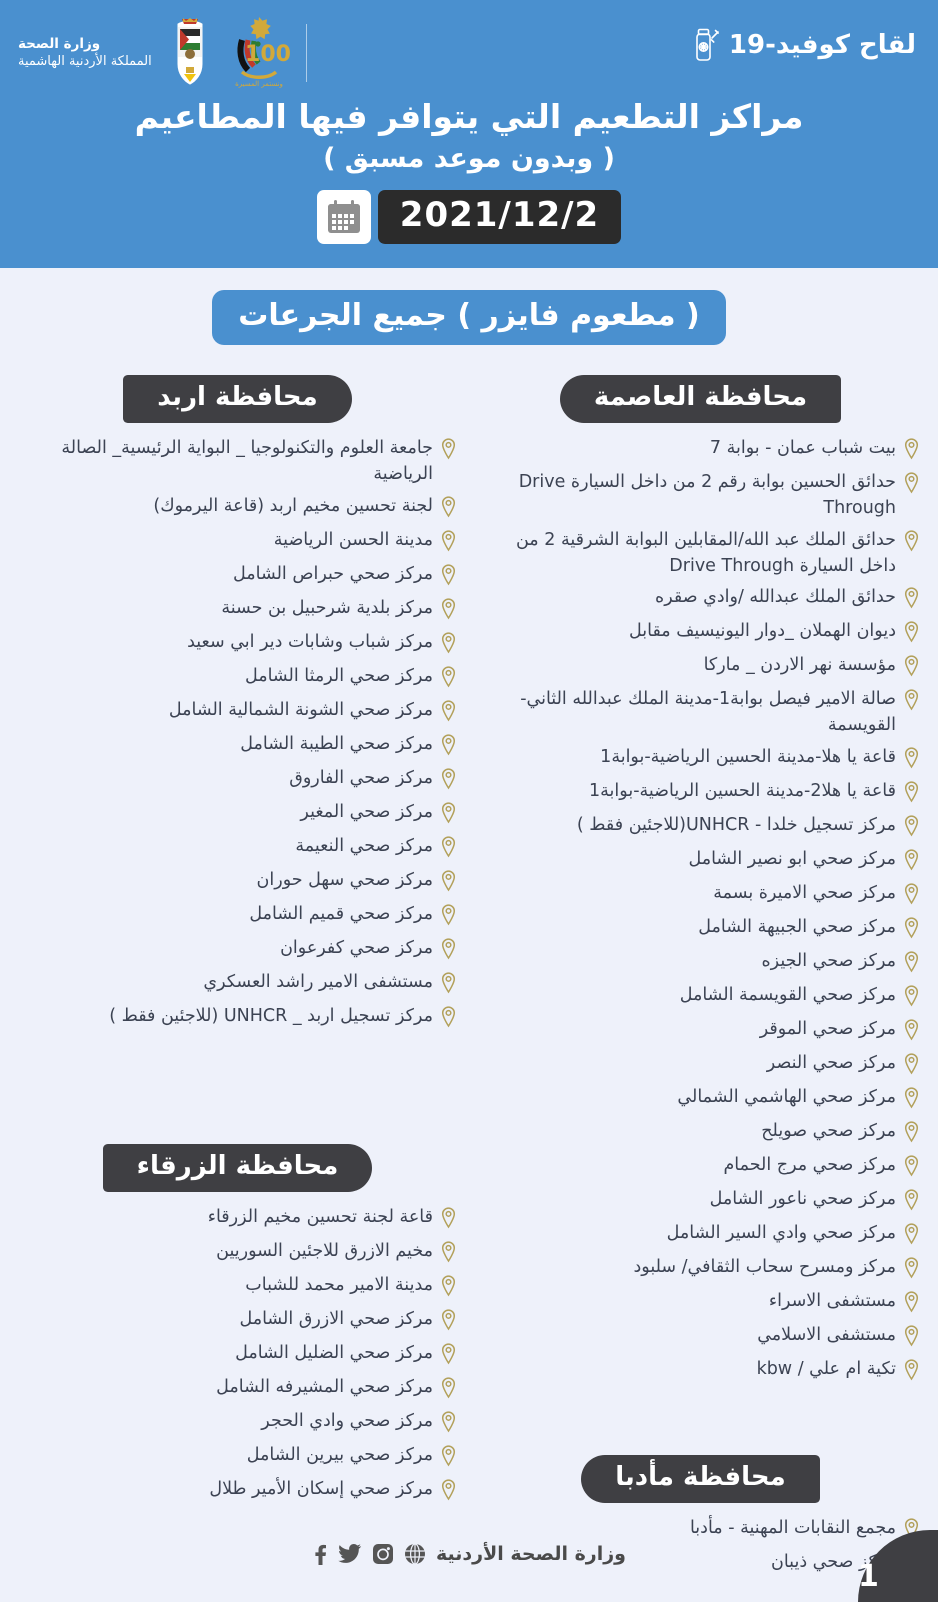 This screenshot has height=1602, width=938. Describe the element at coordinates (267, 54) in the screenshot. I see `svg-text: 100` at that location.